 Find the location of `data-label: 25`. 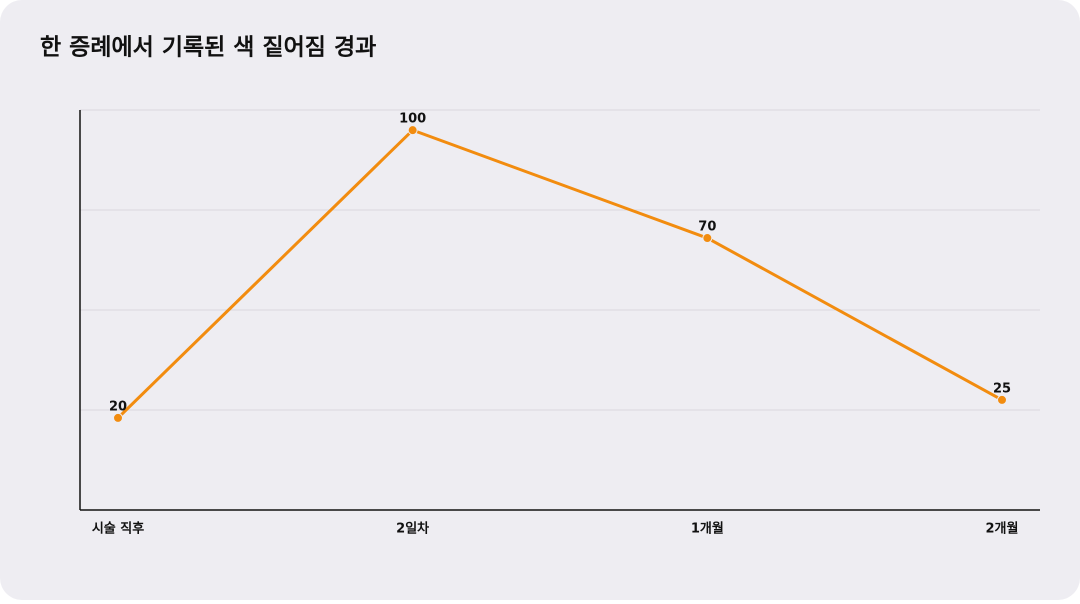

data-label: 25 is located at coordinates (1002, 388).